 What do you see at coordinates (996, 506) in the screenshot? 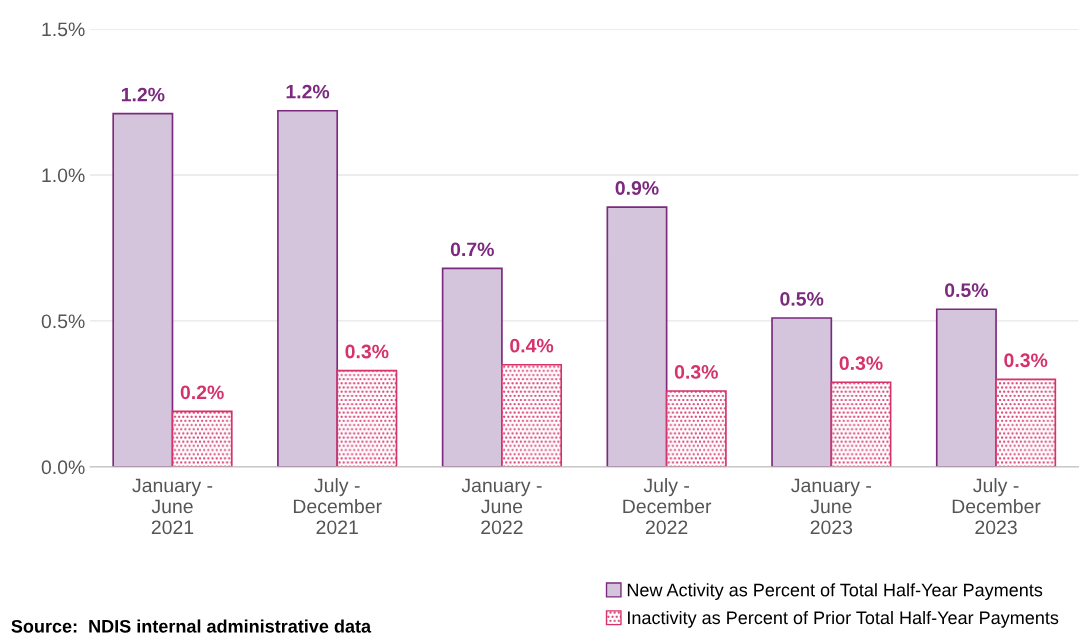
I see `x-tick-label: July - December 2023` at bounding box center [996, 506].